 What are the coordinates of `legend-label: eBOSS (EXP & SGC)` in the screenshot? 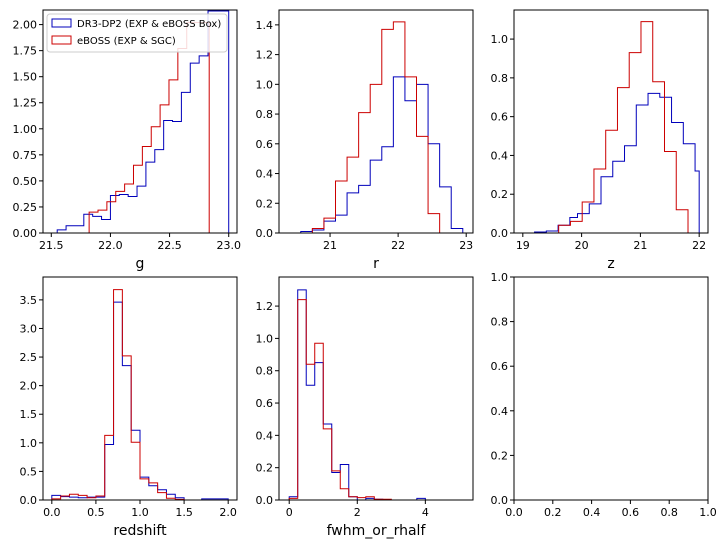 It's located at (126, 41).